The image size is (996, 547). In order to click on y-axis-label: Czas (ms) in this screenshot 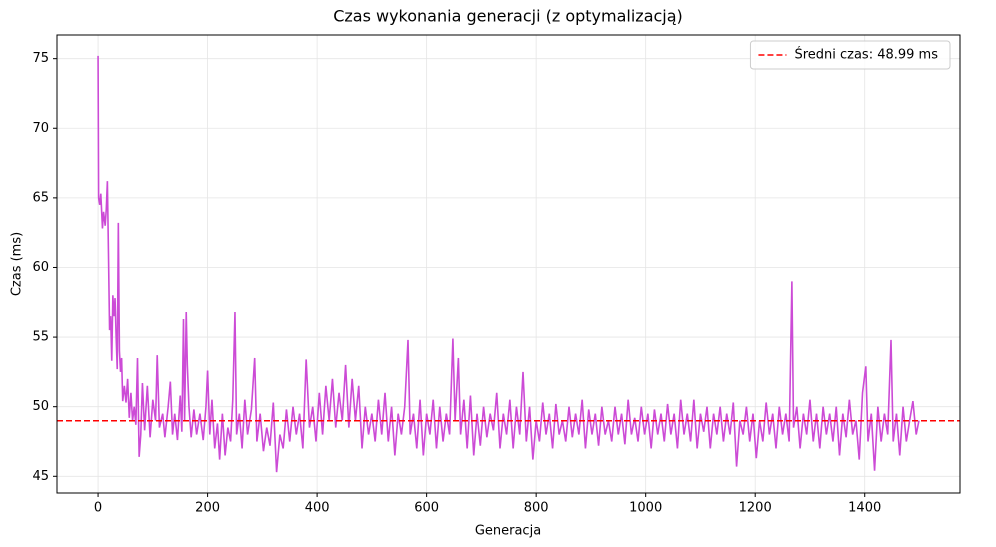, I will do `click(17, 264)`.